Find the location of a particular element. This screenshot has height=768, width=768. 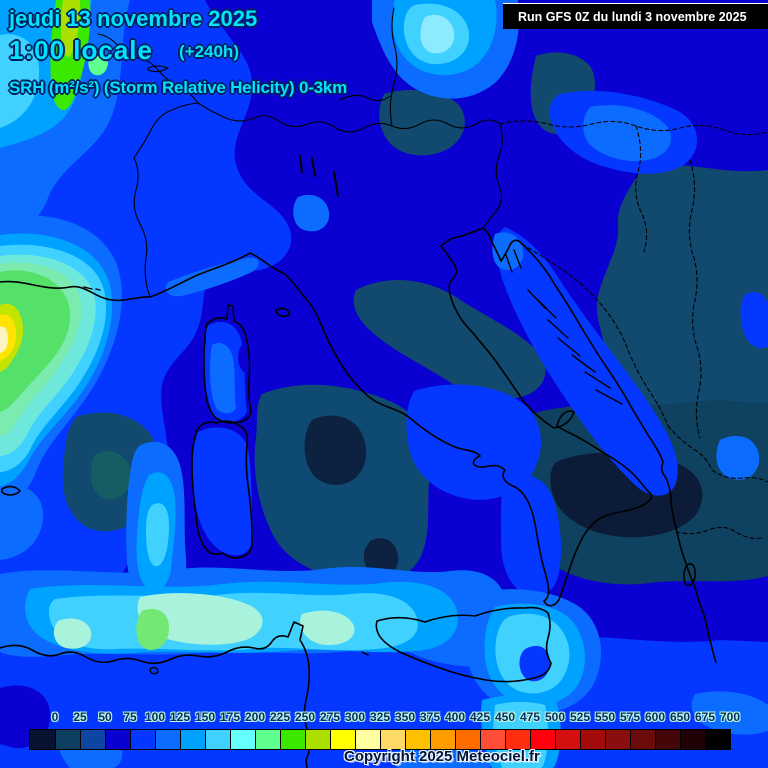

sicily-coast is located at coordinates (463, 644).